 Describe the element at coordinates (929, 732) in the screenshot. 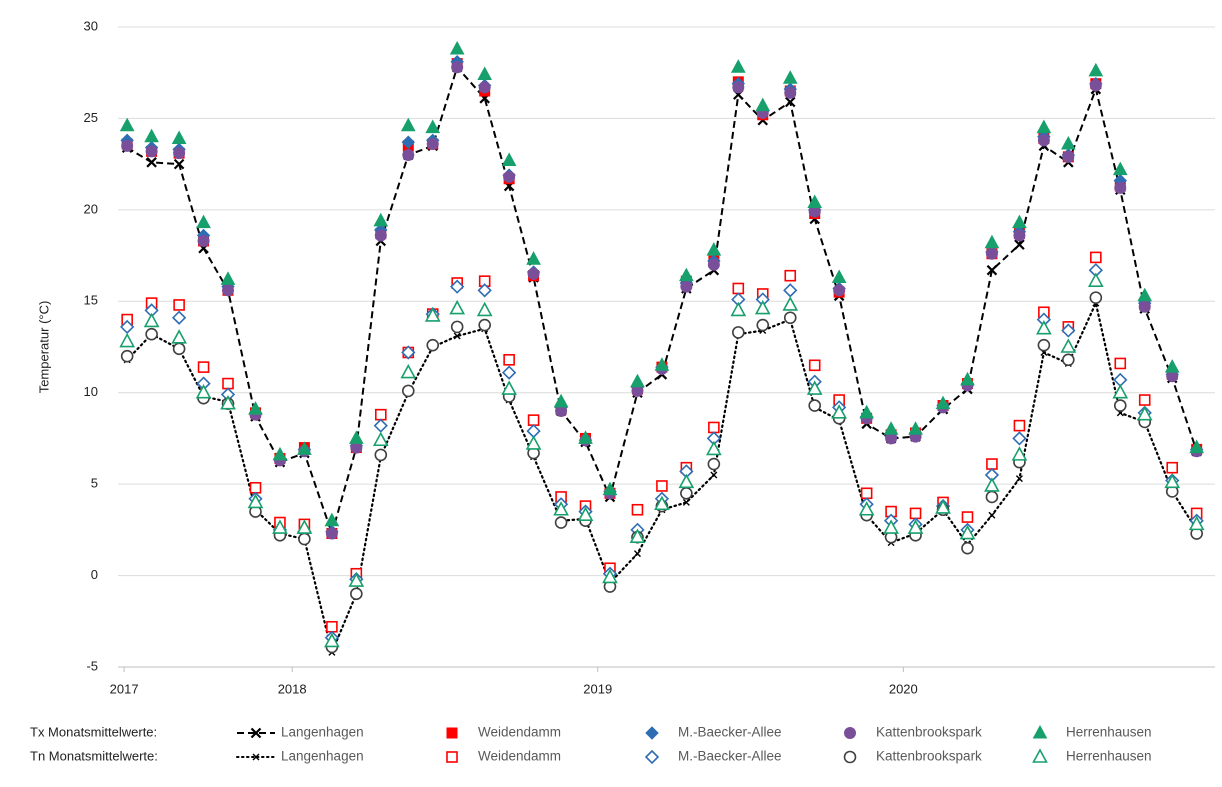

I see `legend-label: Kattenbrookspark` at that location.